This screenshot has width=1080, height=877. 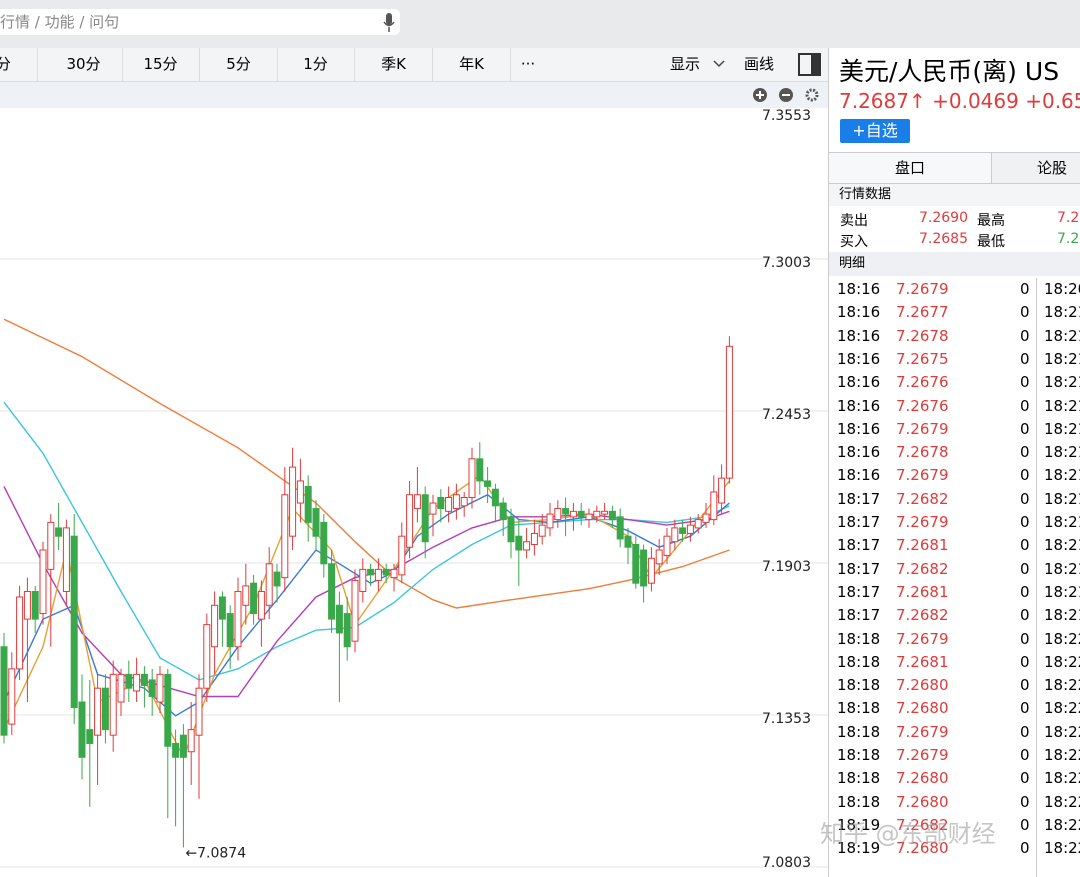 What do you see at coordinates (239, 64) in the screenshot?
I see `period-tab: 5分` at bounding box center [239, 64].